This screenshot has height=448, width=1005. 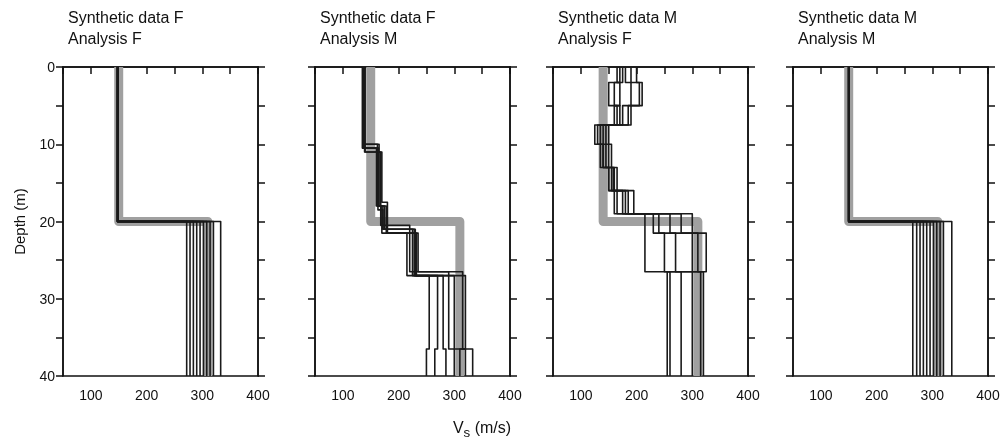 What do you see at coordinates (482, 430) in the screenshot?
I see `x-axis-title: V$_{s}$ (m/s)` at bounding box center [482, 430].